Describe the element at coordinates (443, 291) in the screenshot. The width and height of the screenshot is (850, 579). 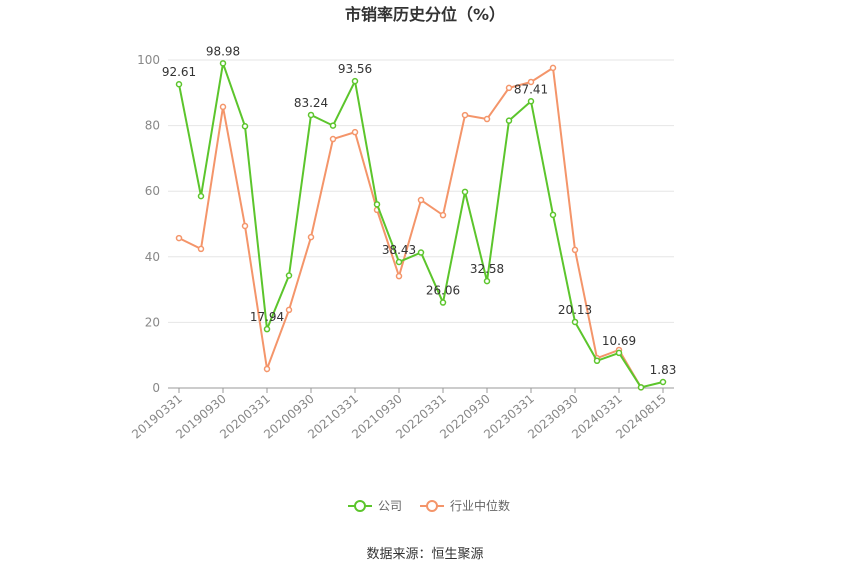
I see `data-label: 26.06` at that location.